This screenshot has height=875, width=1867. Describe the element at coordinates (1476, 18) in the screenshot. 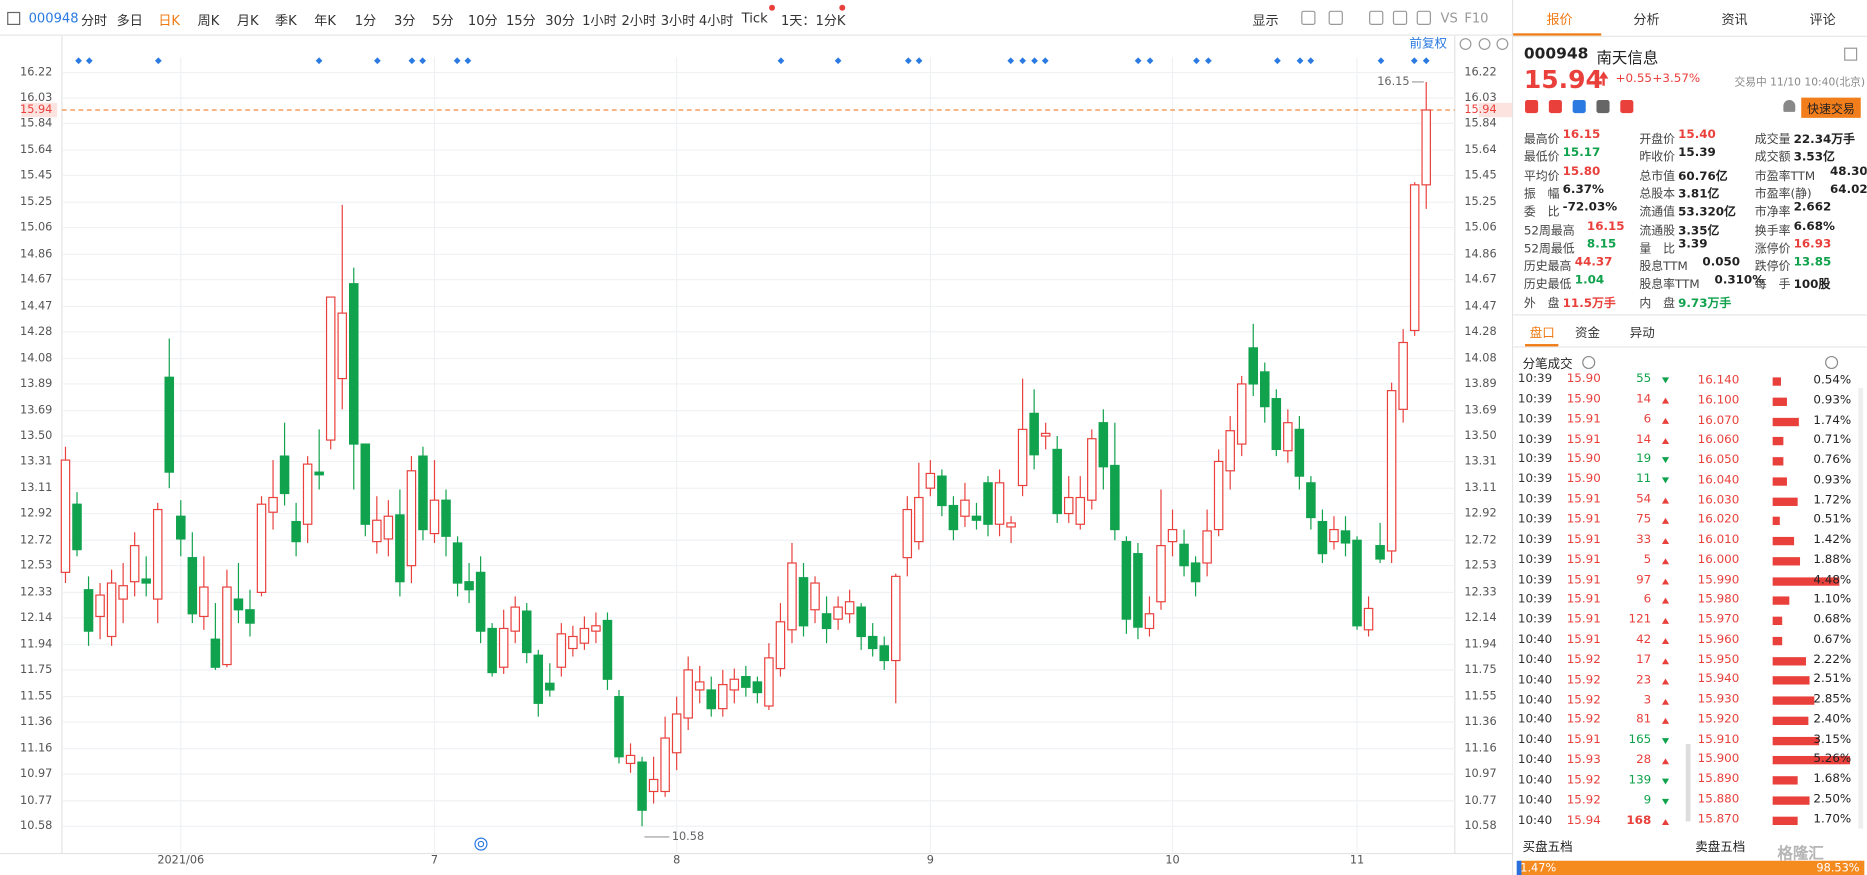

I see `f10-button: F10` at that location.